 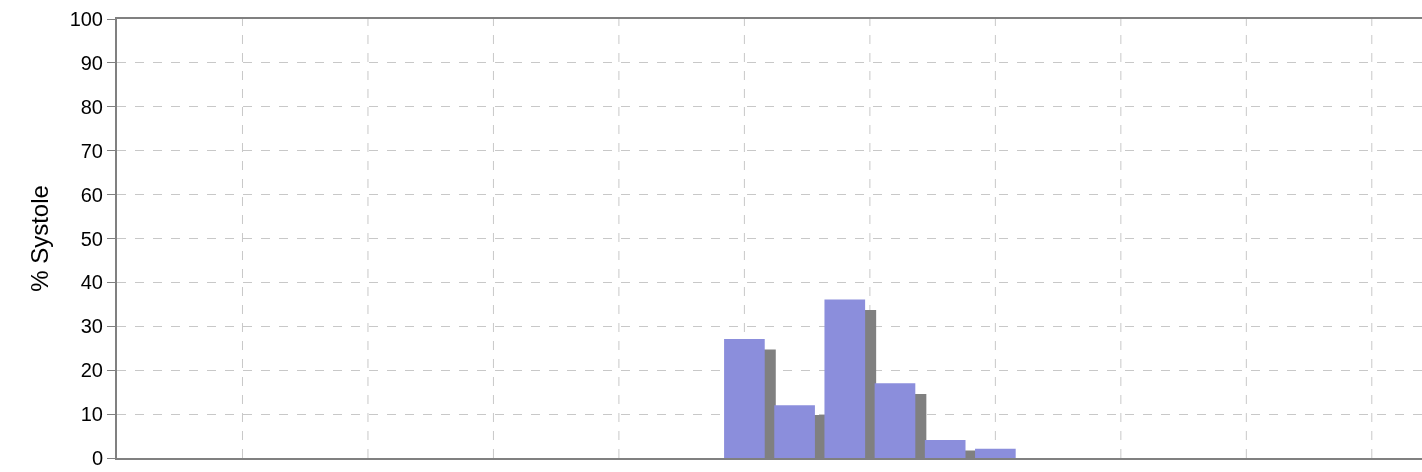 What do you see at coordinates (91, 62) in the screenshot?
I see `y-tick-label: 90` at bounding box center [91, 62].